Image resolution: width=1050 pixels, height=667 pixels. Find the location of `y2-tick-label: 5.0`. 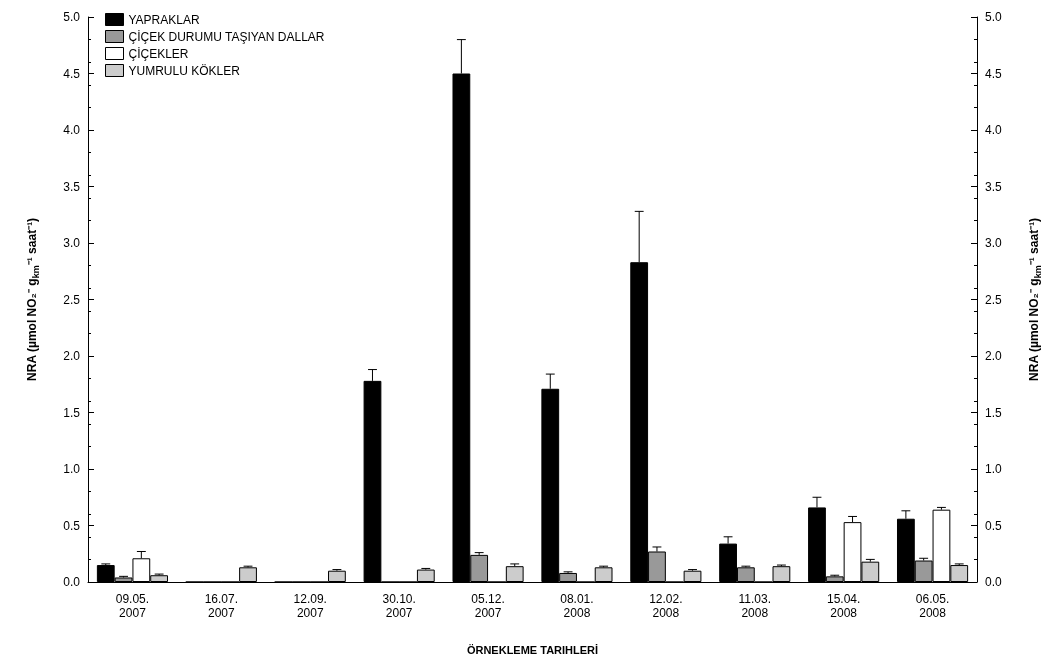

y2-tick-label: 5.0 is located at coordinates (994, 17).